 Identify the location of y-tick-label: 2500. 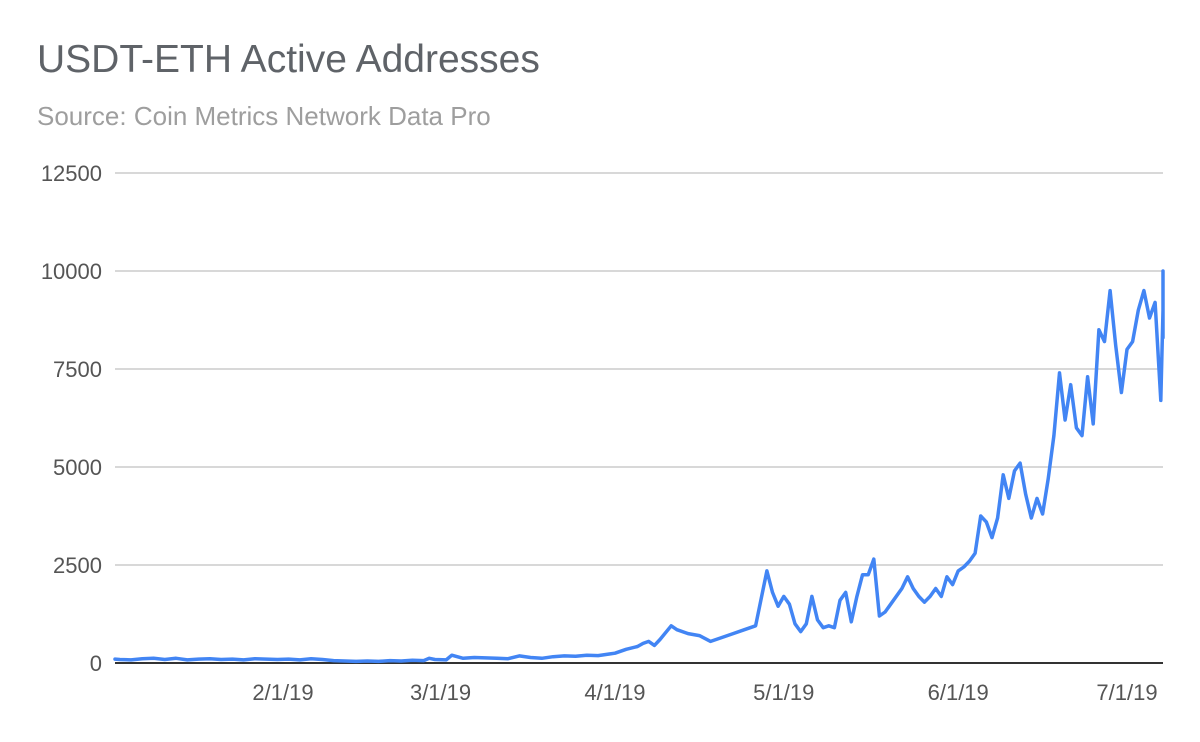
(77, 565).